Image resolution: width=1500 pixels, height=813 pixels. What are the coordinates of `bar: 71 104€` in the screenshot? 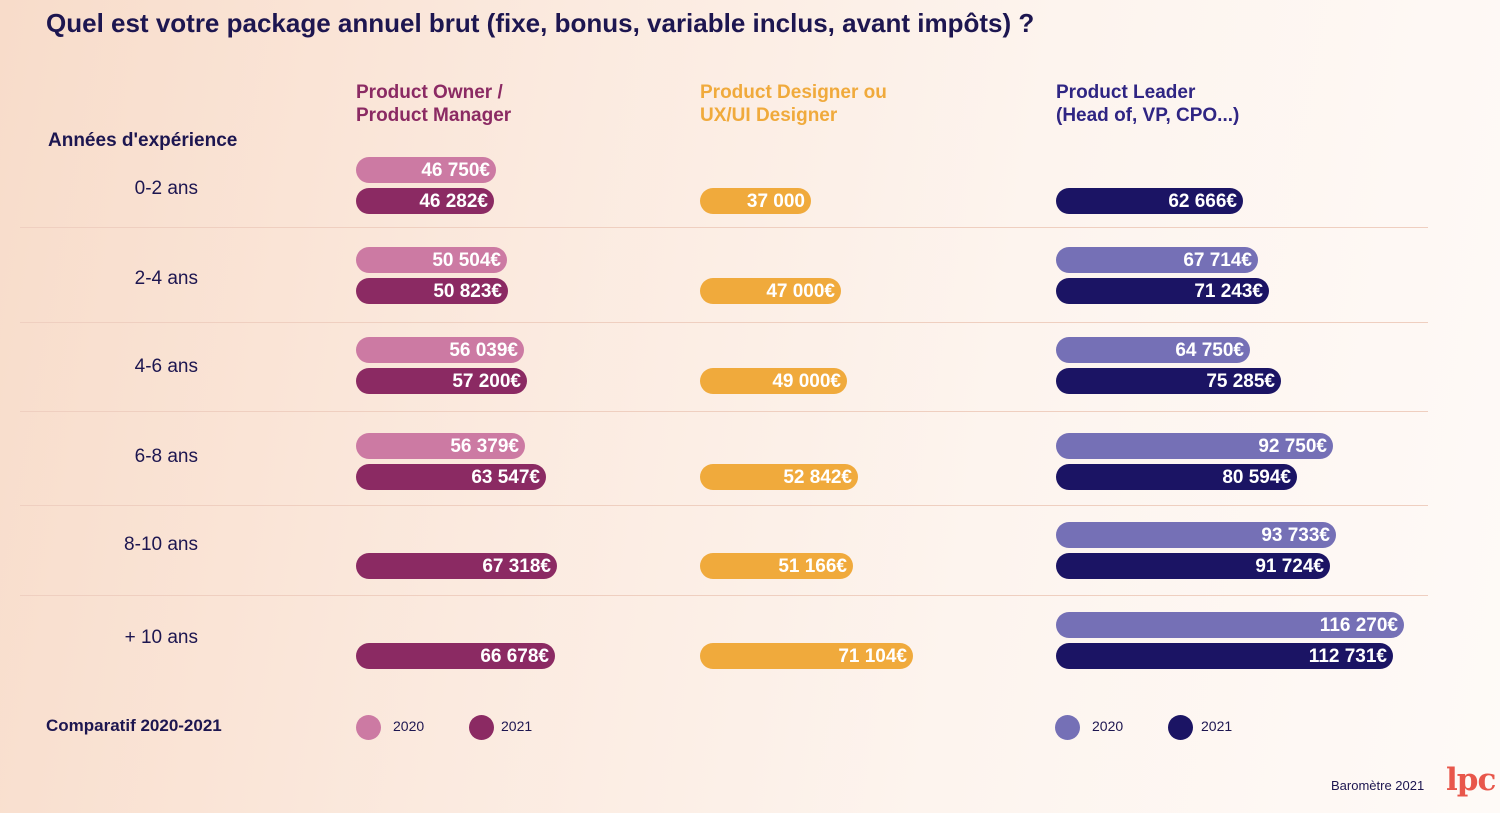 It's located at (806, 656).